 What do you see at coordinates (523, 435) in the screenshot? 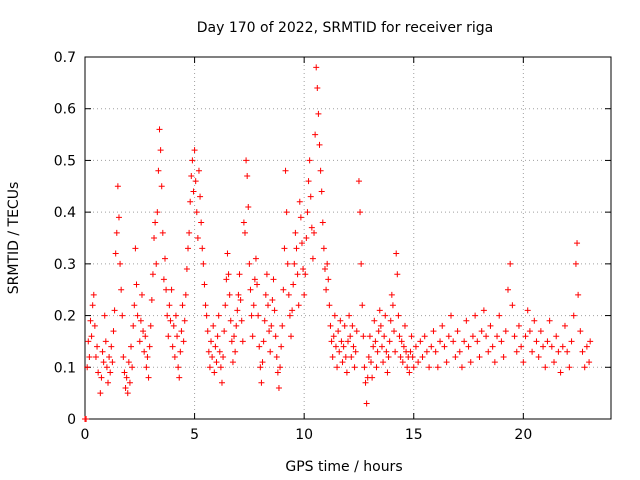
I see `x-tick-label: 20` at bounding box center [523, 435].